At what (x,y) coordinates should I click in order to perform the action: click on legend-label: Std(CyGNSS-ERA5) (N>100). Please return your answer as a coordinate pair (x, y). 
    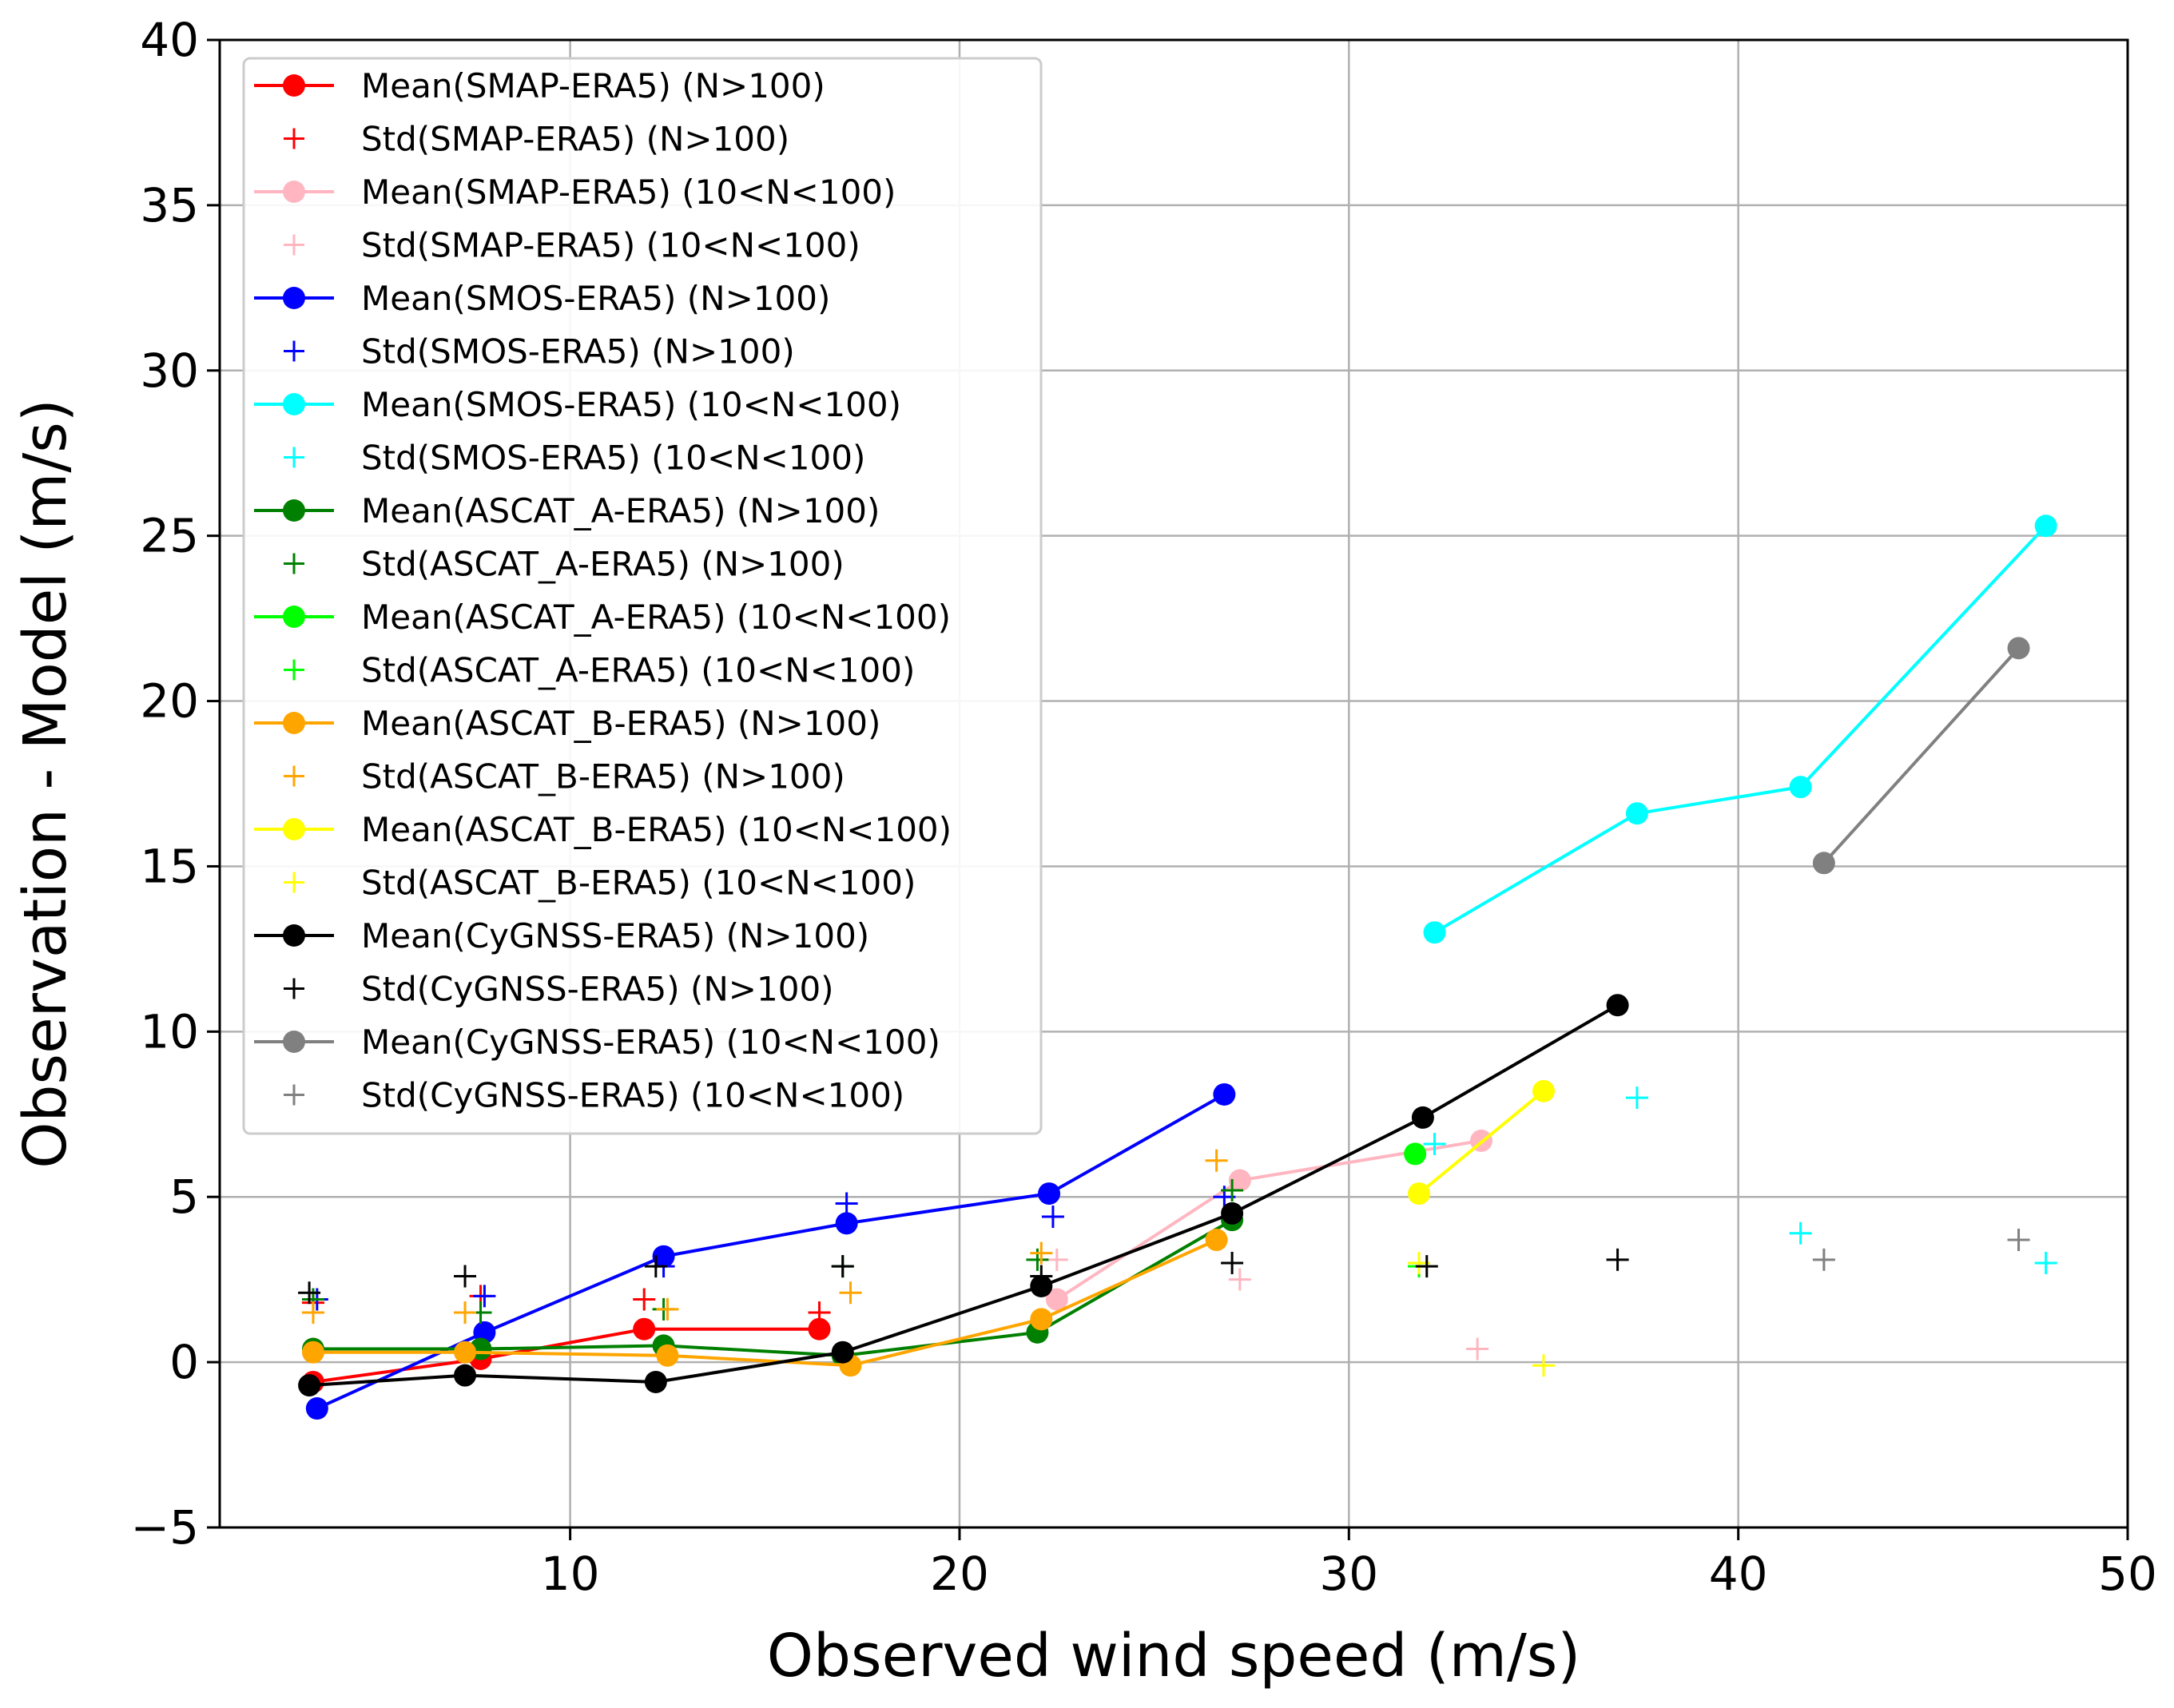
    Looking at the image, I should click on (597, 989).